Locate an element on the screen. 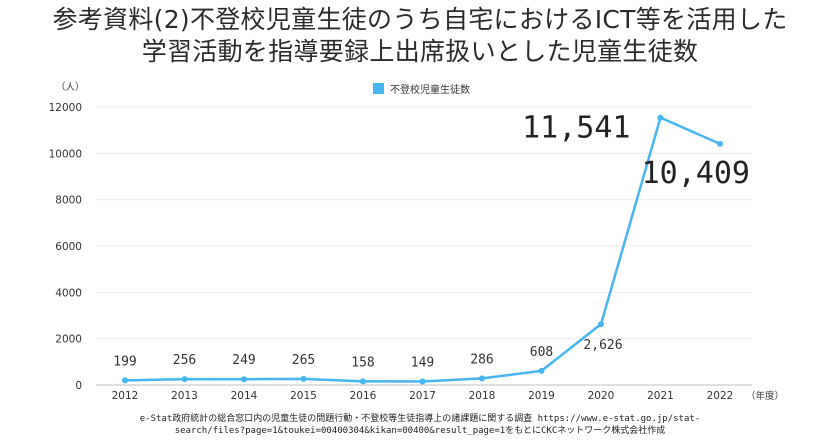  legend-label: 不登校児童生徒数 is located at coordinates (430, 89).